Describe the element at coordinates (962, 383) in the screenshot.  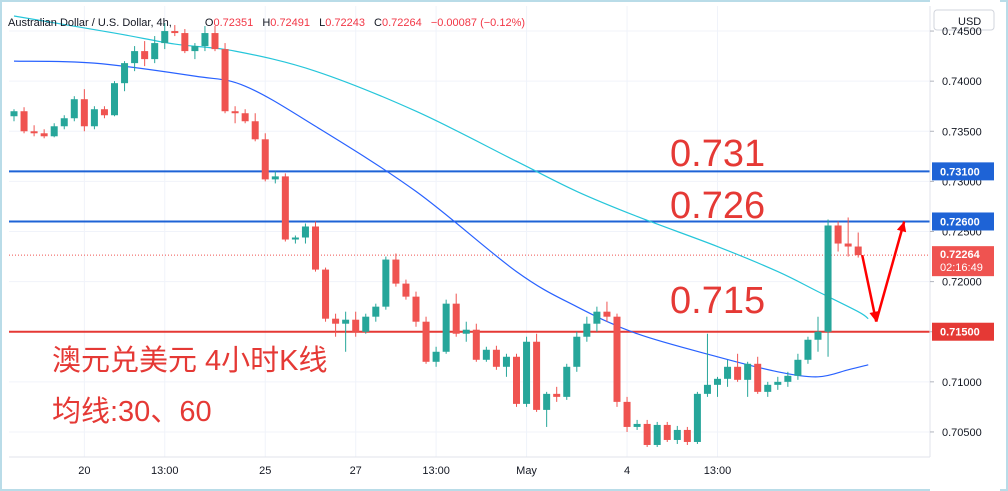
I see `price-tick-label: 0.71000` at that location.